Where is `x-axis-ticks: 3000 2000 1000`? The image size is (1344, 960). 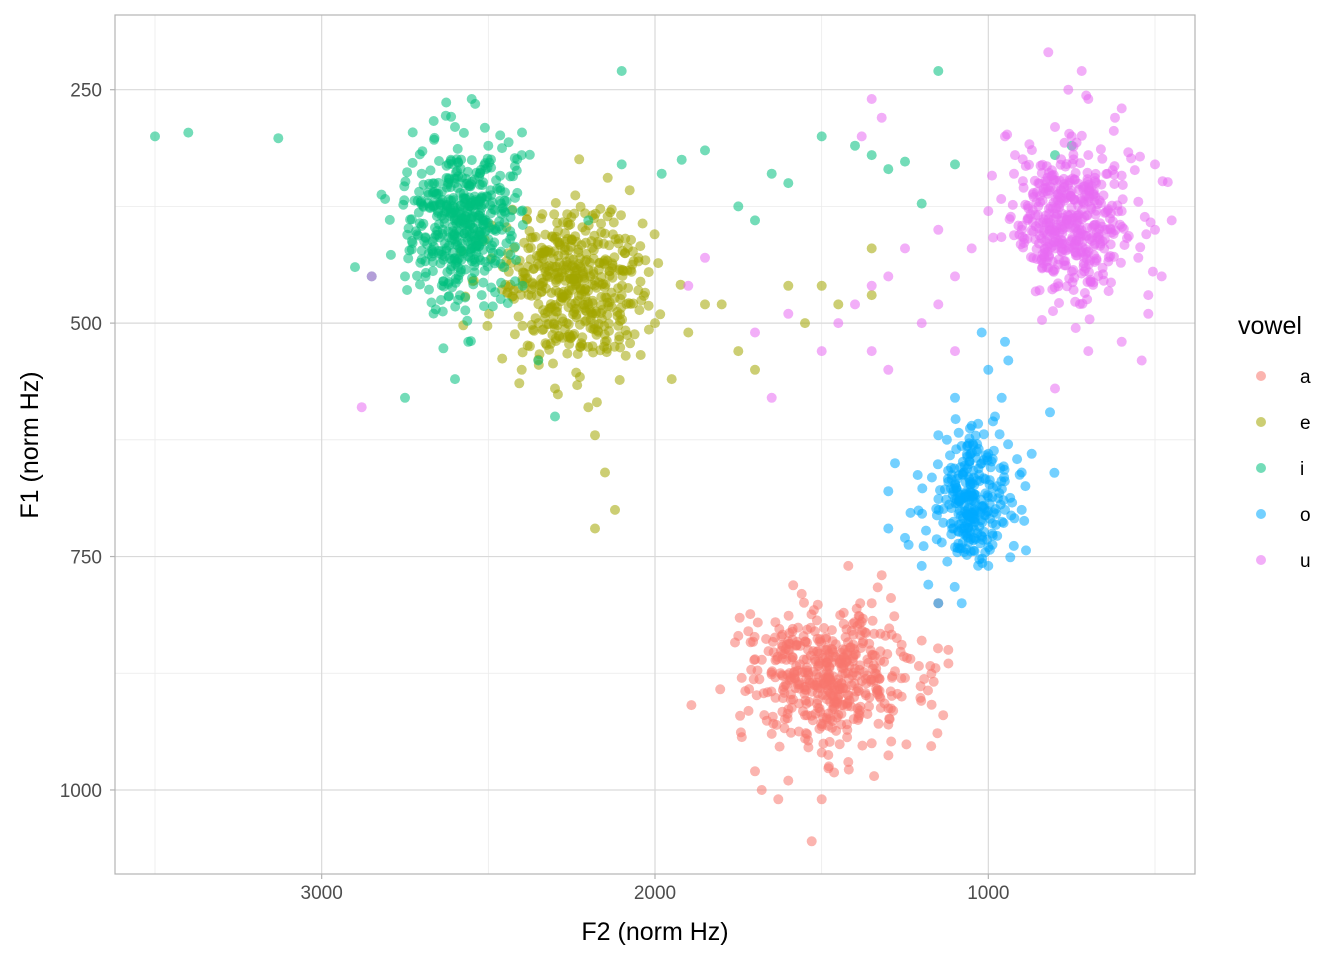 x-axis-ticks: 3000 2000 1000 is located at coordinates (655, 889).